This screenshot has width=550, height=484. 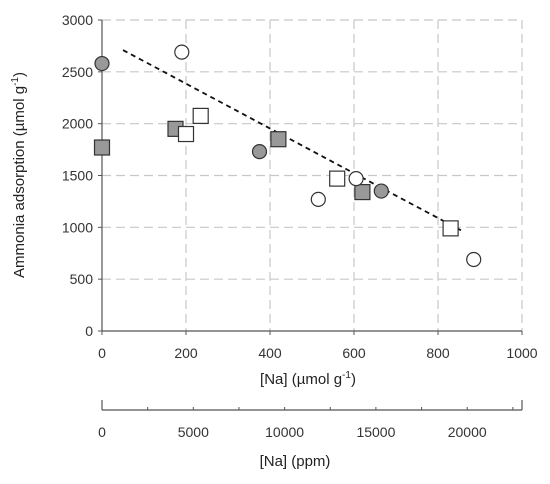 What do you see at coordinates (186, 353) in the screenshot?
I see `x-tick-label: 200` at bounding box center [186, 353].